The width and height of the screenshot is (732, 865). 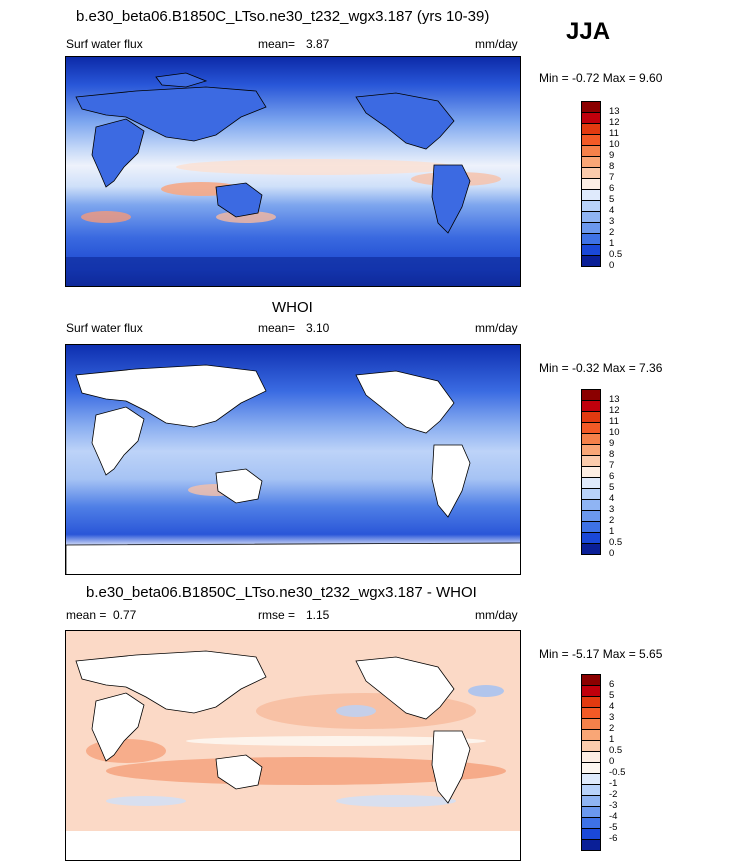 What do you see at coordinates (86, 615) in the screenshot?
I see `panel3-mean-label: mean =` at bounding box center [86, 615].